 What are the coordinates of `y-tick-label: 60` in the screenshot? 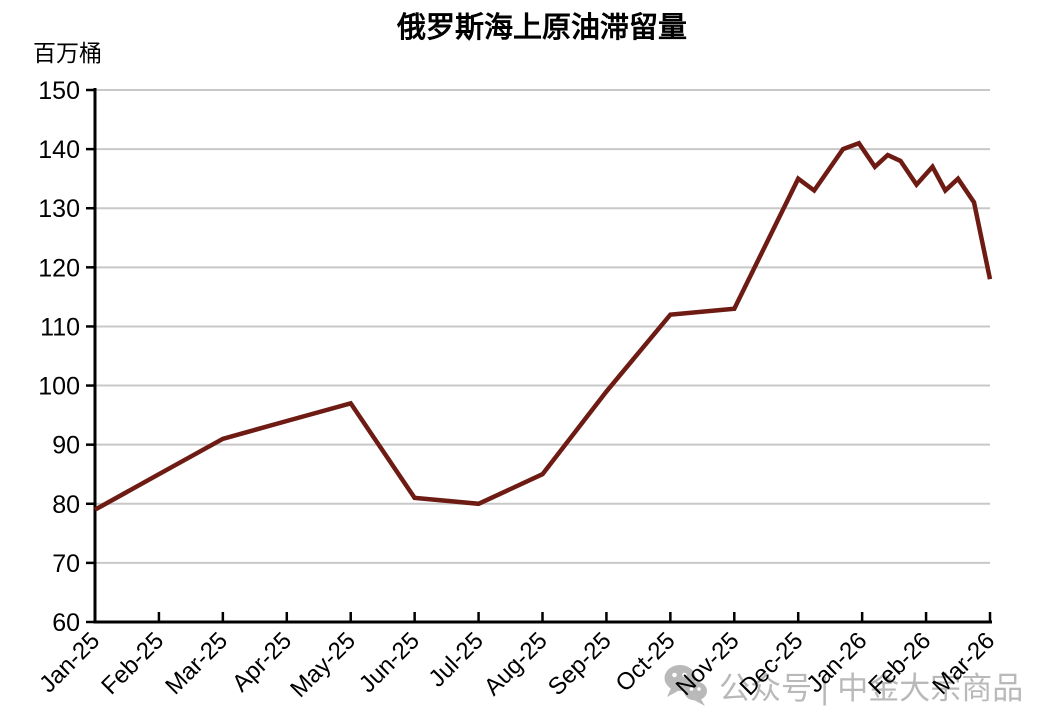 It's located at (66, 623).